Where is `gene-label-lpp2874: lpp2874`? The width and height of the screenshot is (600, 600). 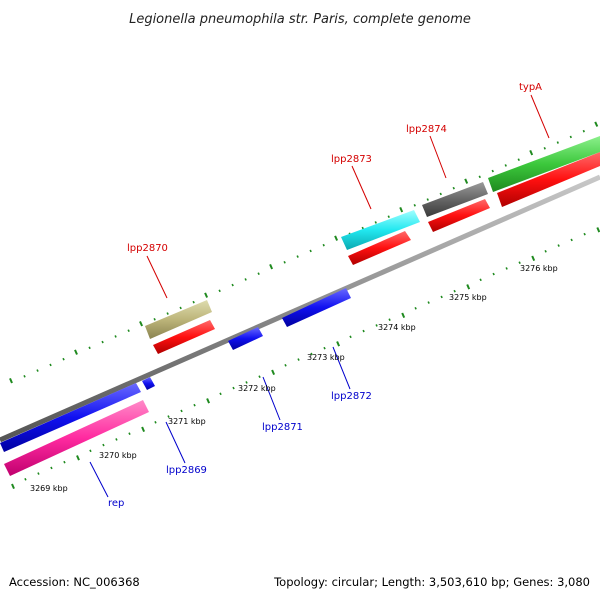
gene-label-lpp2874: lpp2874 is located at coordinates (426, 129).